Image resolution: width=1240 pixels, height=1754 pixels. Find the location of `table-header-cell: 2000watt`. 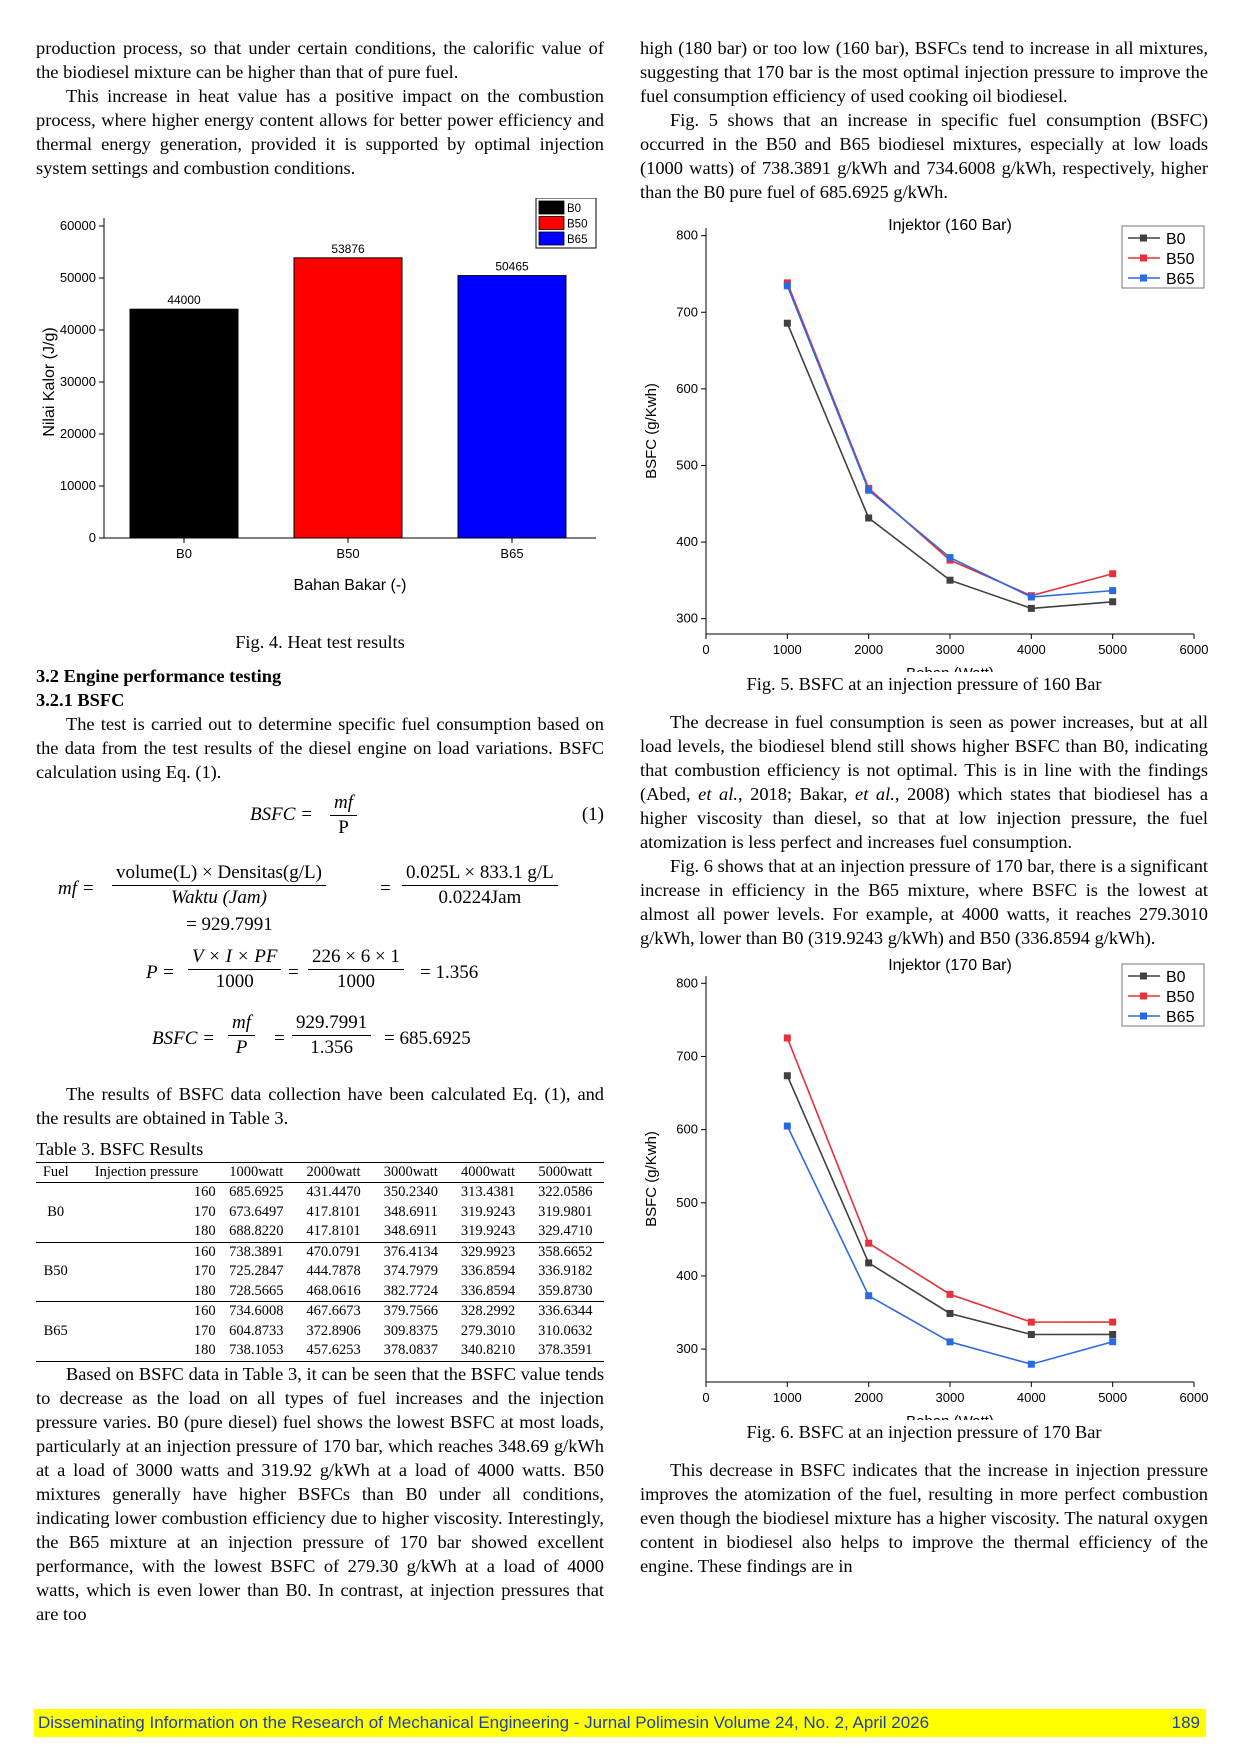

table-header-cell: 2000watt is located at coordinates (333, 1172).